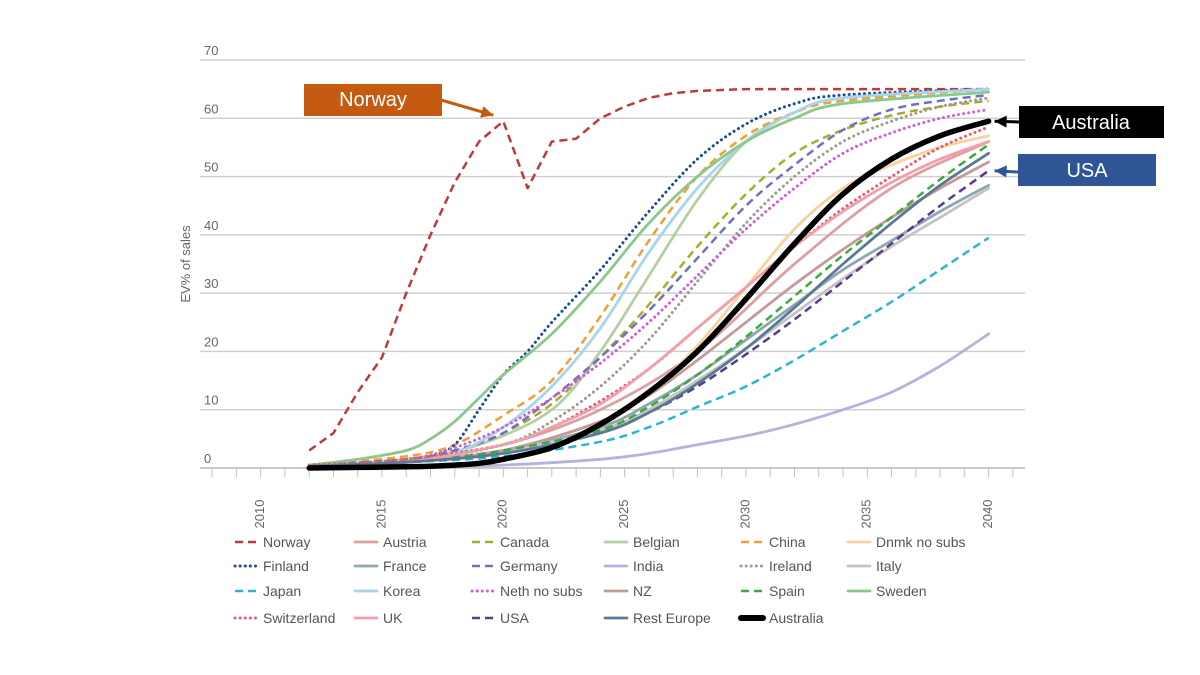 The image size is (1200, 675). I want to click on legend-label: India, so click(648, 566).